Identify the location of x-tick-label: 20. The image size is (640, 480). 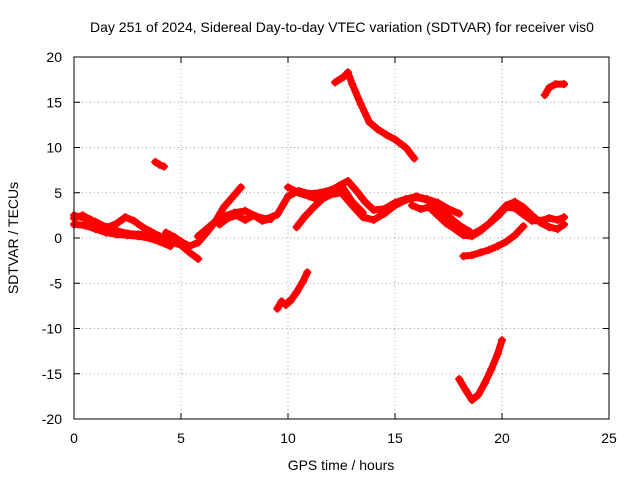
(502, 438).